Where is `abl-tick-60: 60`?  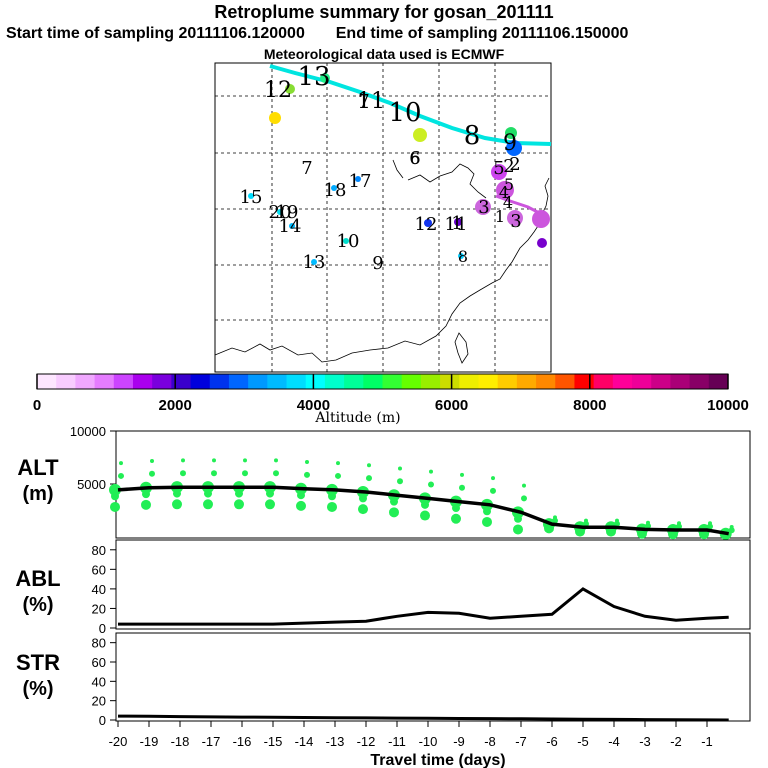 abl-tick-60: 60 is located at coordinates (99, 569).